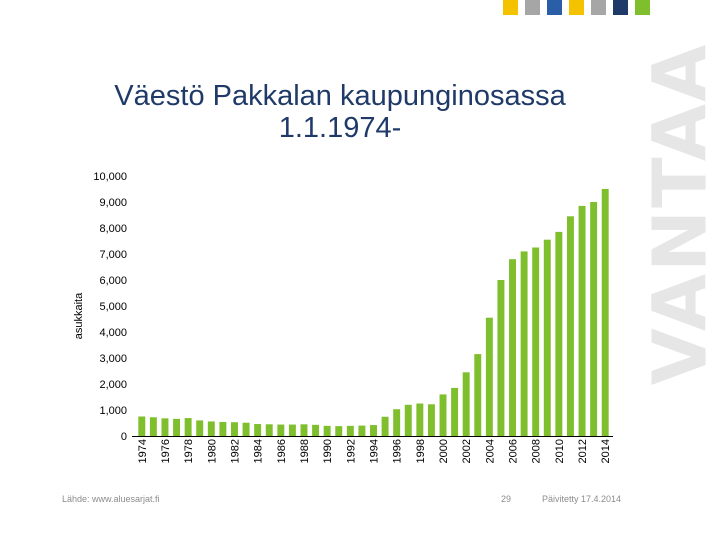 Image resolution: width=720 pixels, height=540 pixels. Describe the element at coordinates (113, 255) in the screenshot. I see `y-tick-label: 7,000` at that location.